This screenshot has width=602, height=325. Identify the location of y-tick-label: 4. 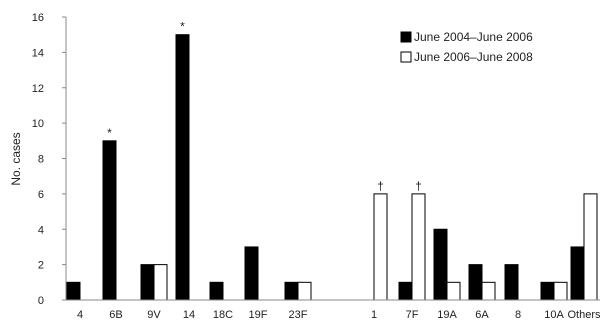
(41, 230).